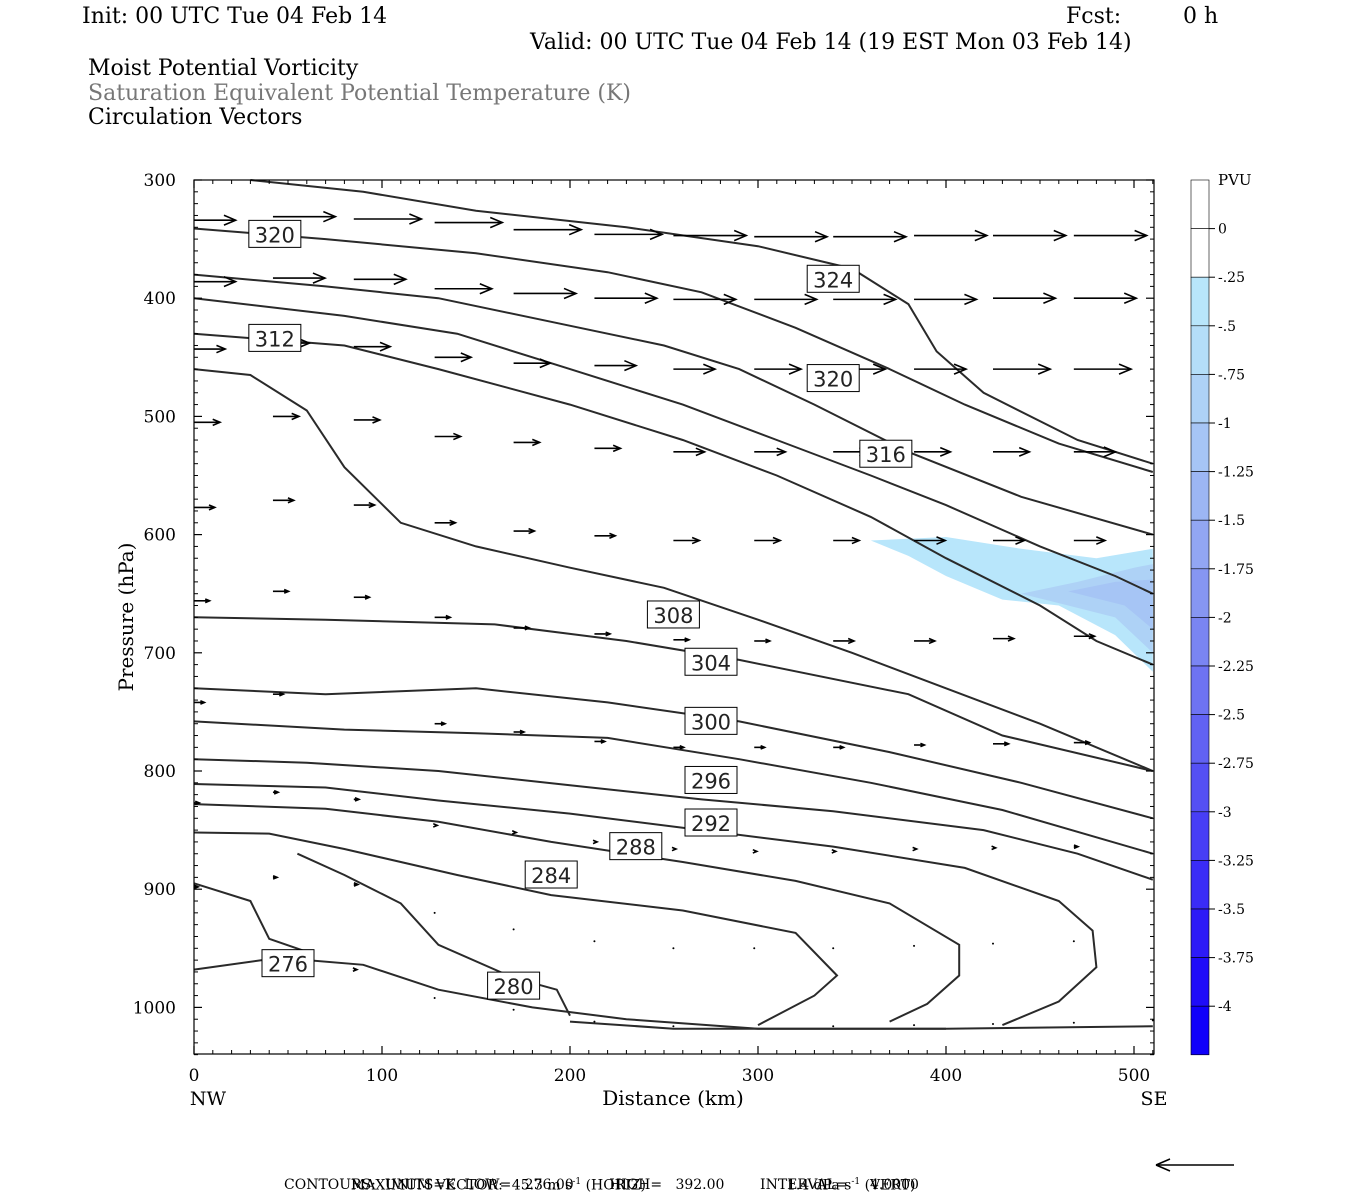  What do you see at coordinates (160, 890) in the screenshot?
I see `y-tick-label: 900` at bounding box center [160, 890].